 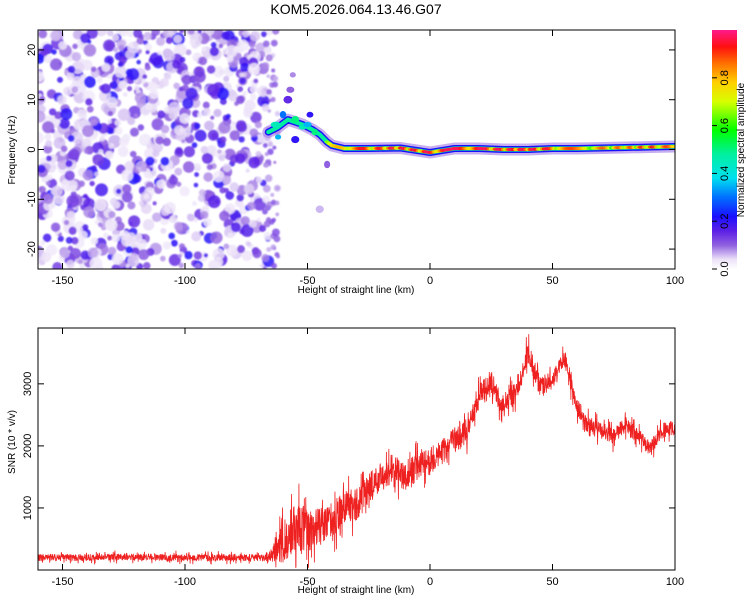 What do you see at coordinates (159, 149) in the screenshot?
I see `spectrogram-noise-region` at bounding box center [159, 149].